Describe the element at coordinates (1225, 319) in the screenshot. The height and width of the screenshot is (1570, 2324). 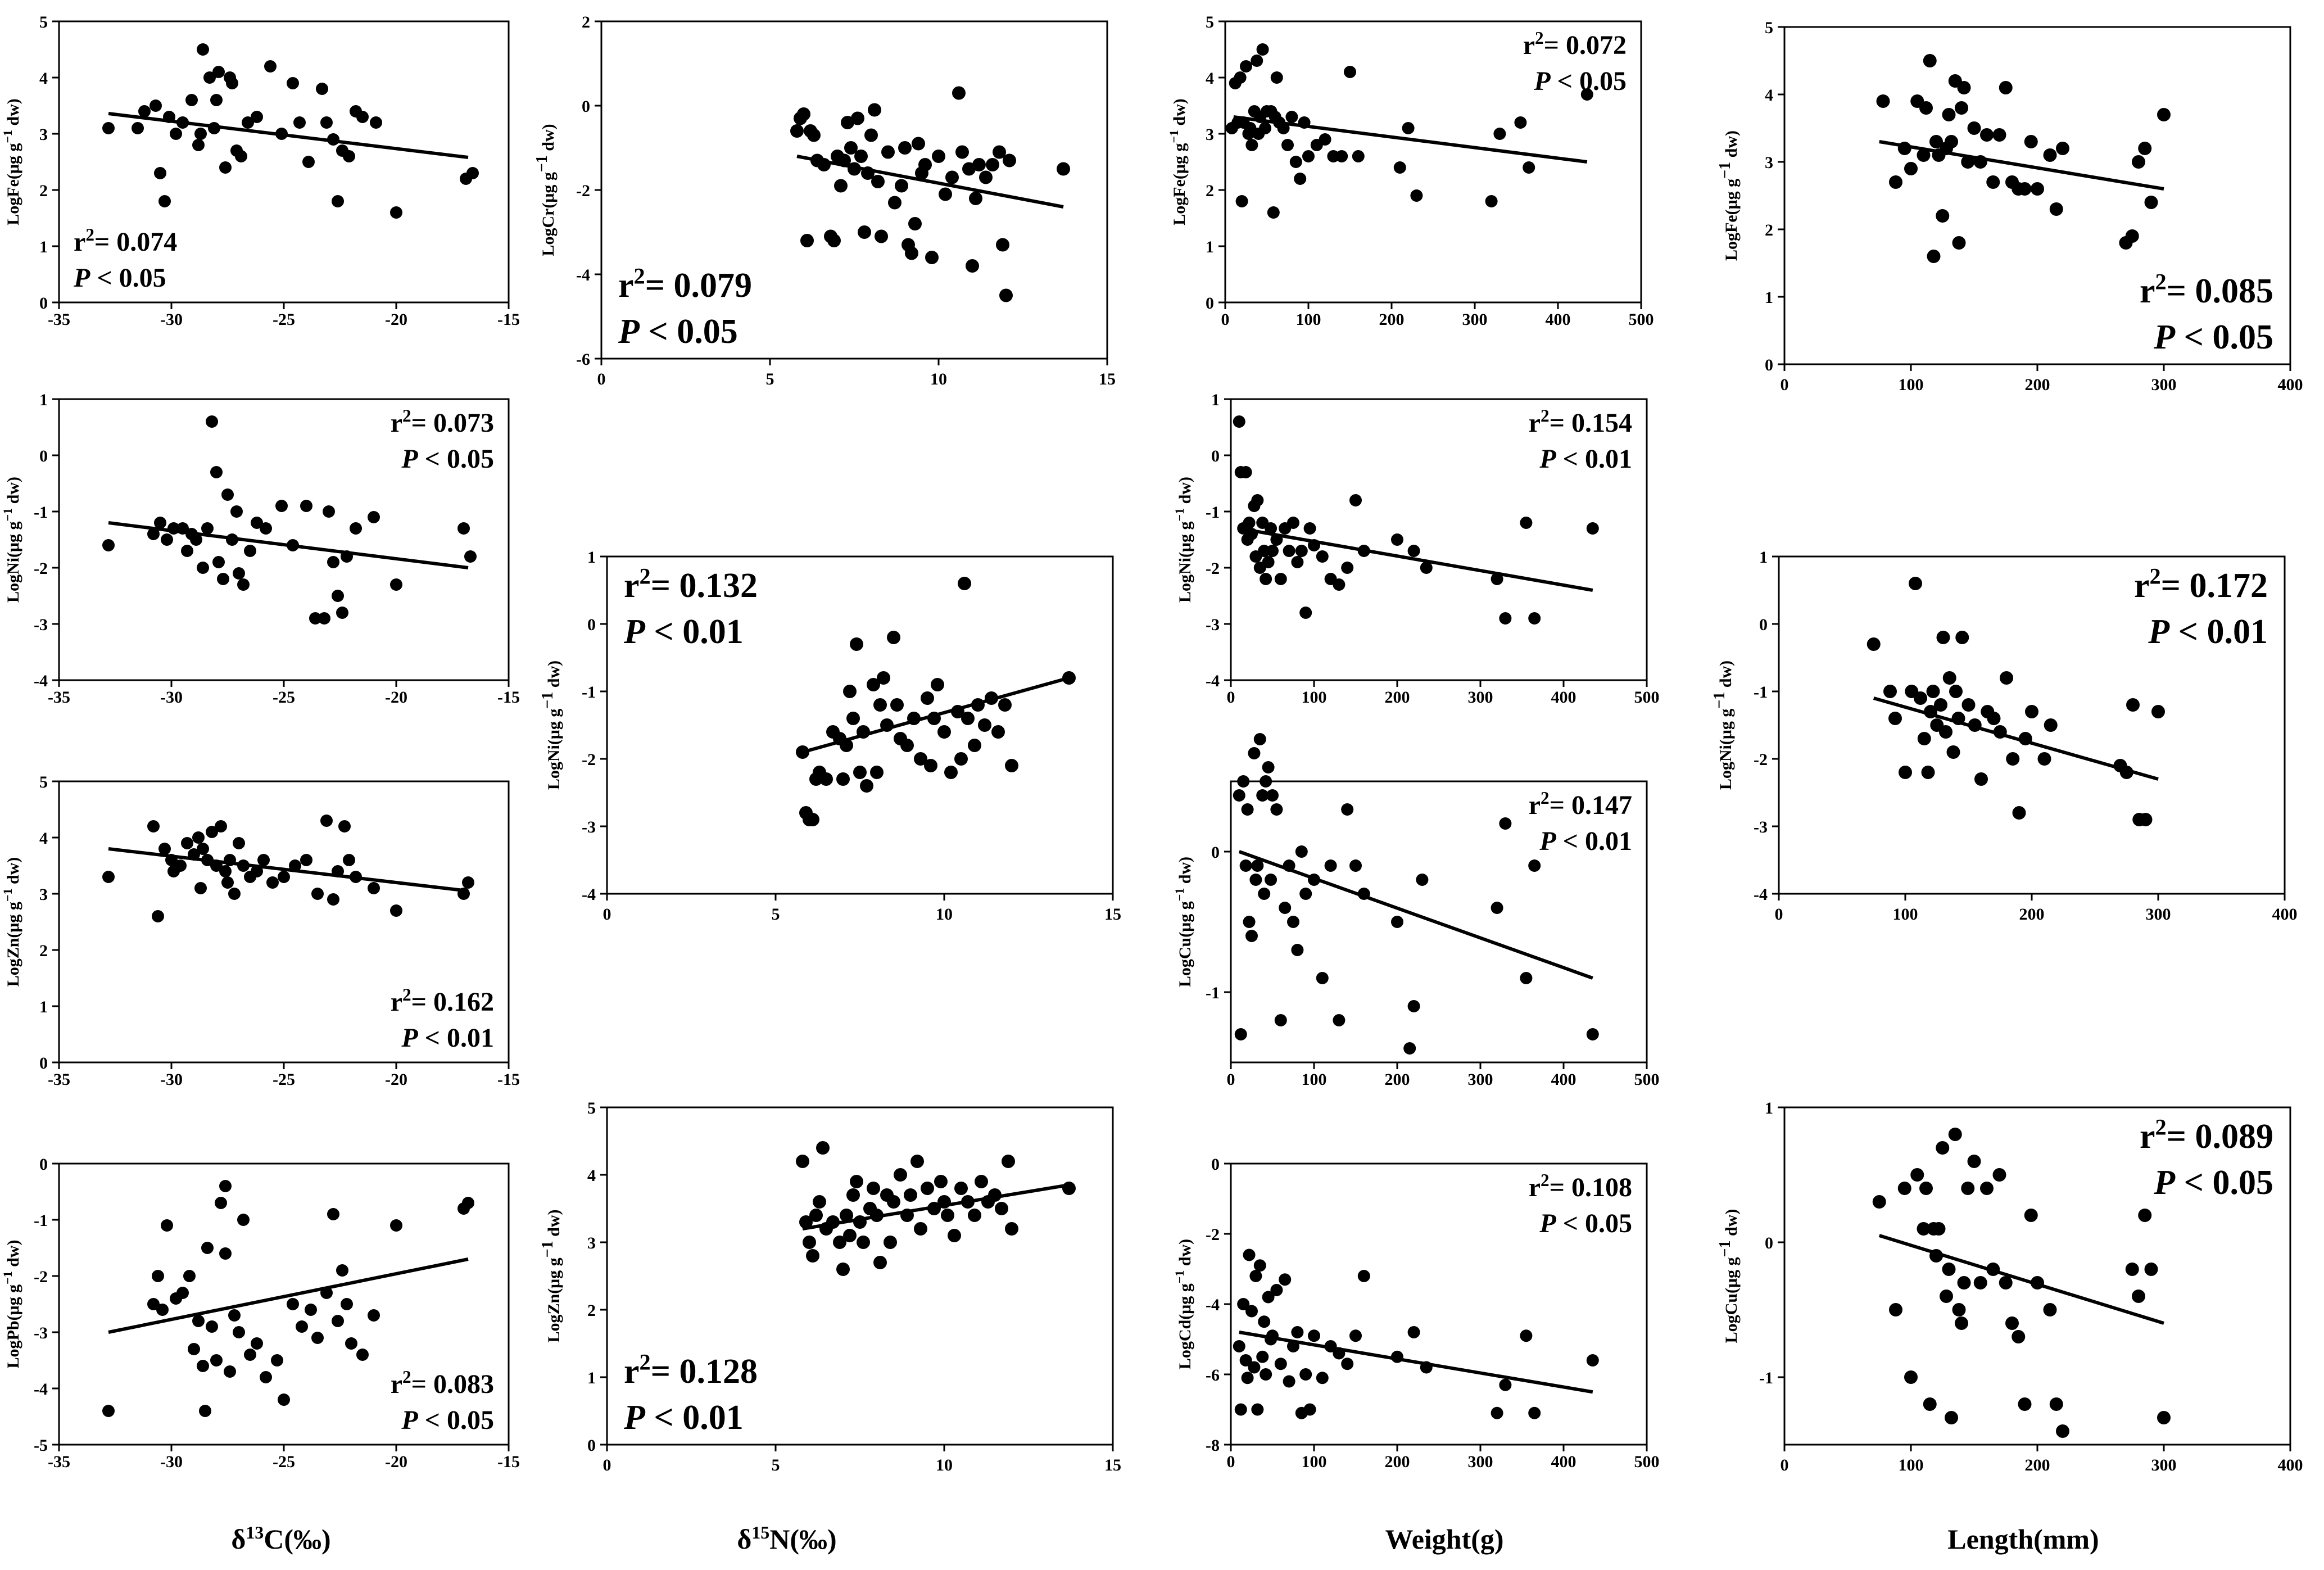
I see `x-tick-label: 0` at that location.